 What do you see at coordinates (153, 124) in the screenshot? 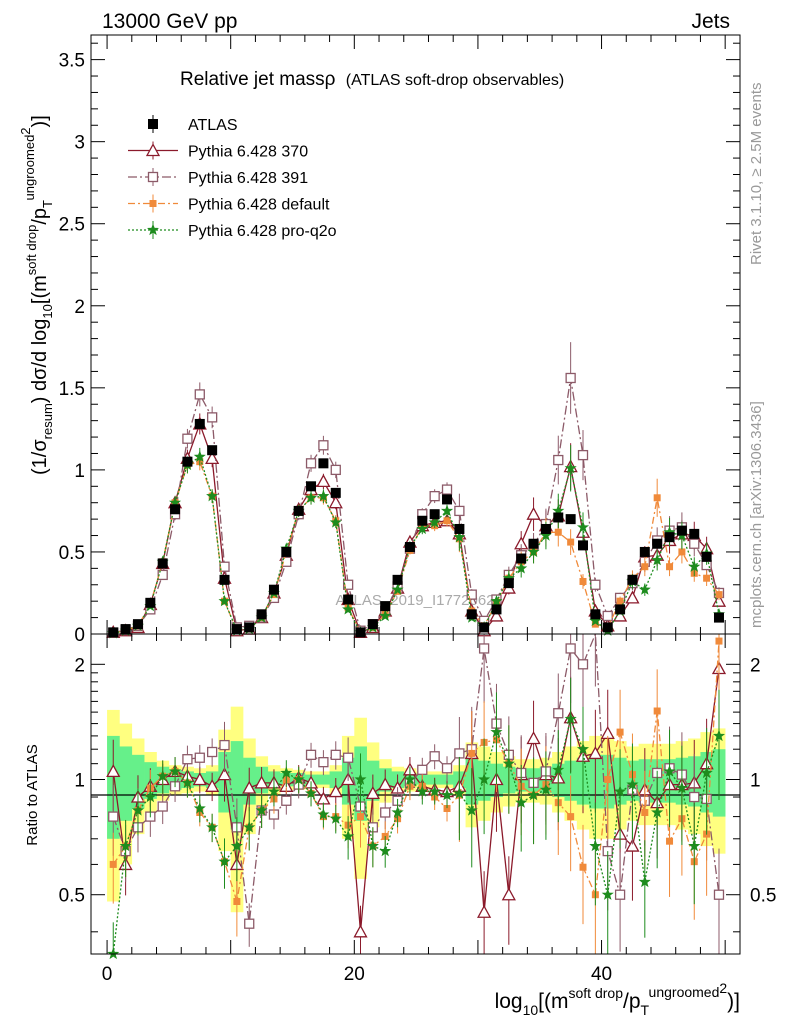
I see `legend-marker-atlas` at bounding box center [153, 124].